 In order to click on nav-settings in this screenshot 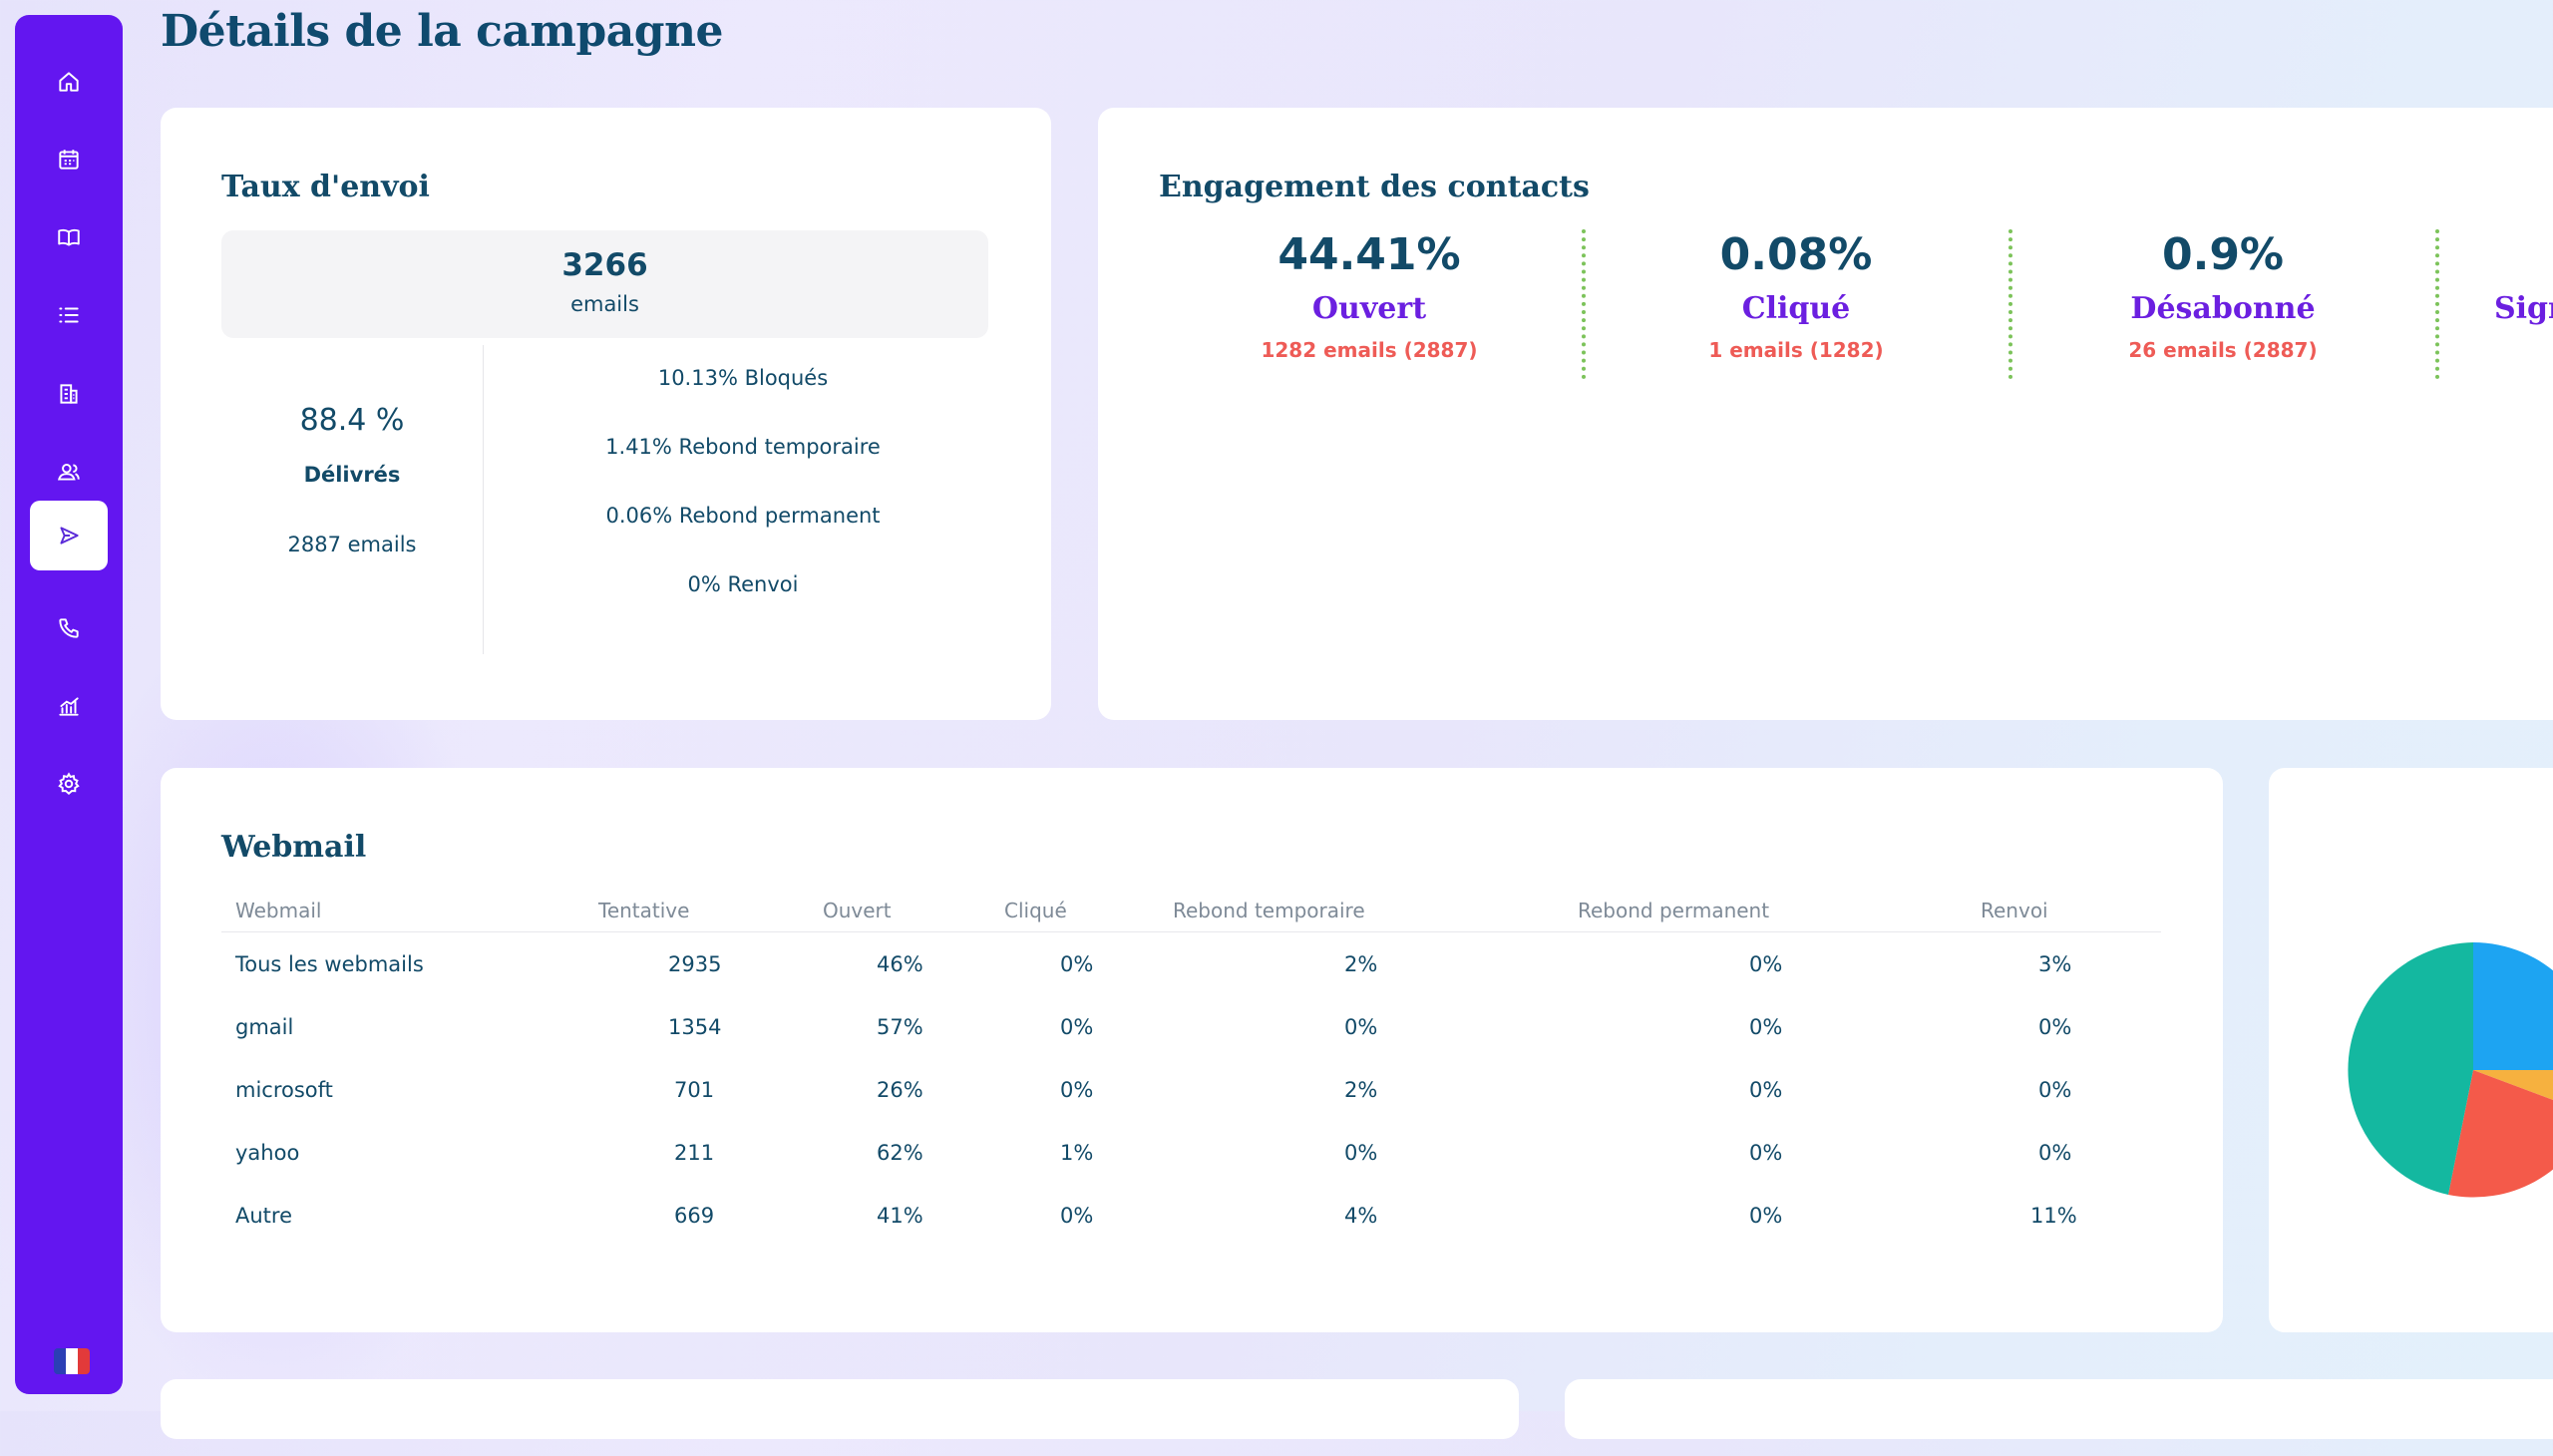, I will do `click(69, 784)`.